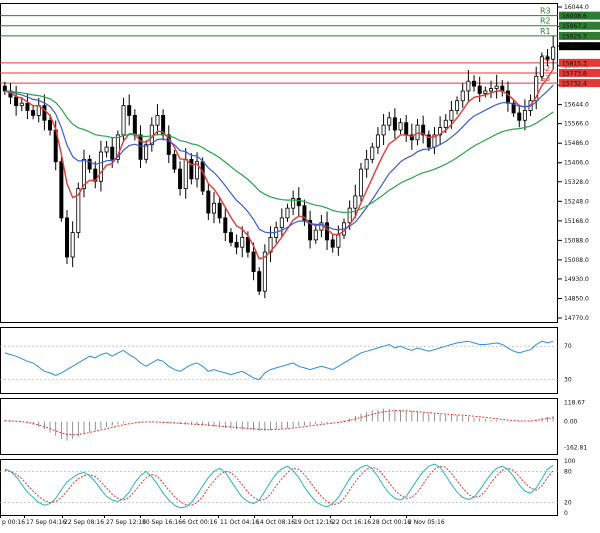 The image size is (600, 533). I want to click on osc3-tick-label: 20, so click(568, 503).